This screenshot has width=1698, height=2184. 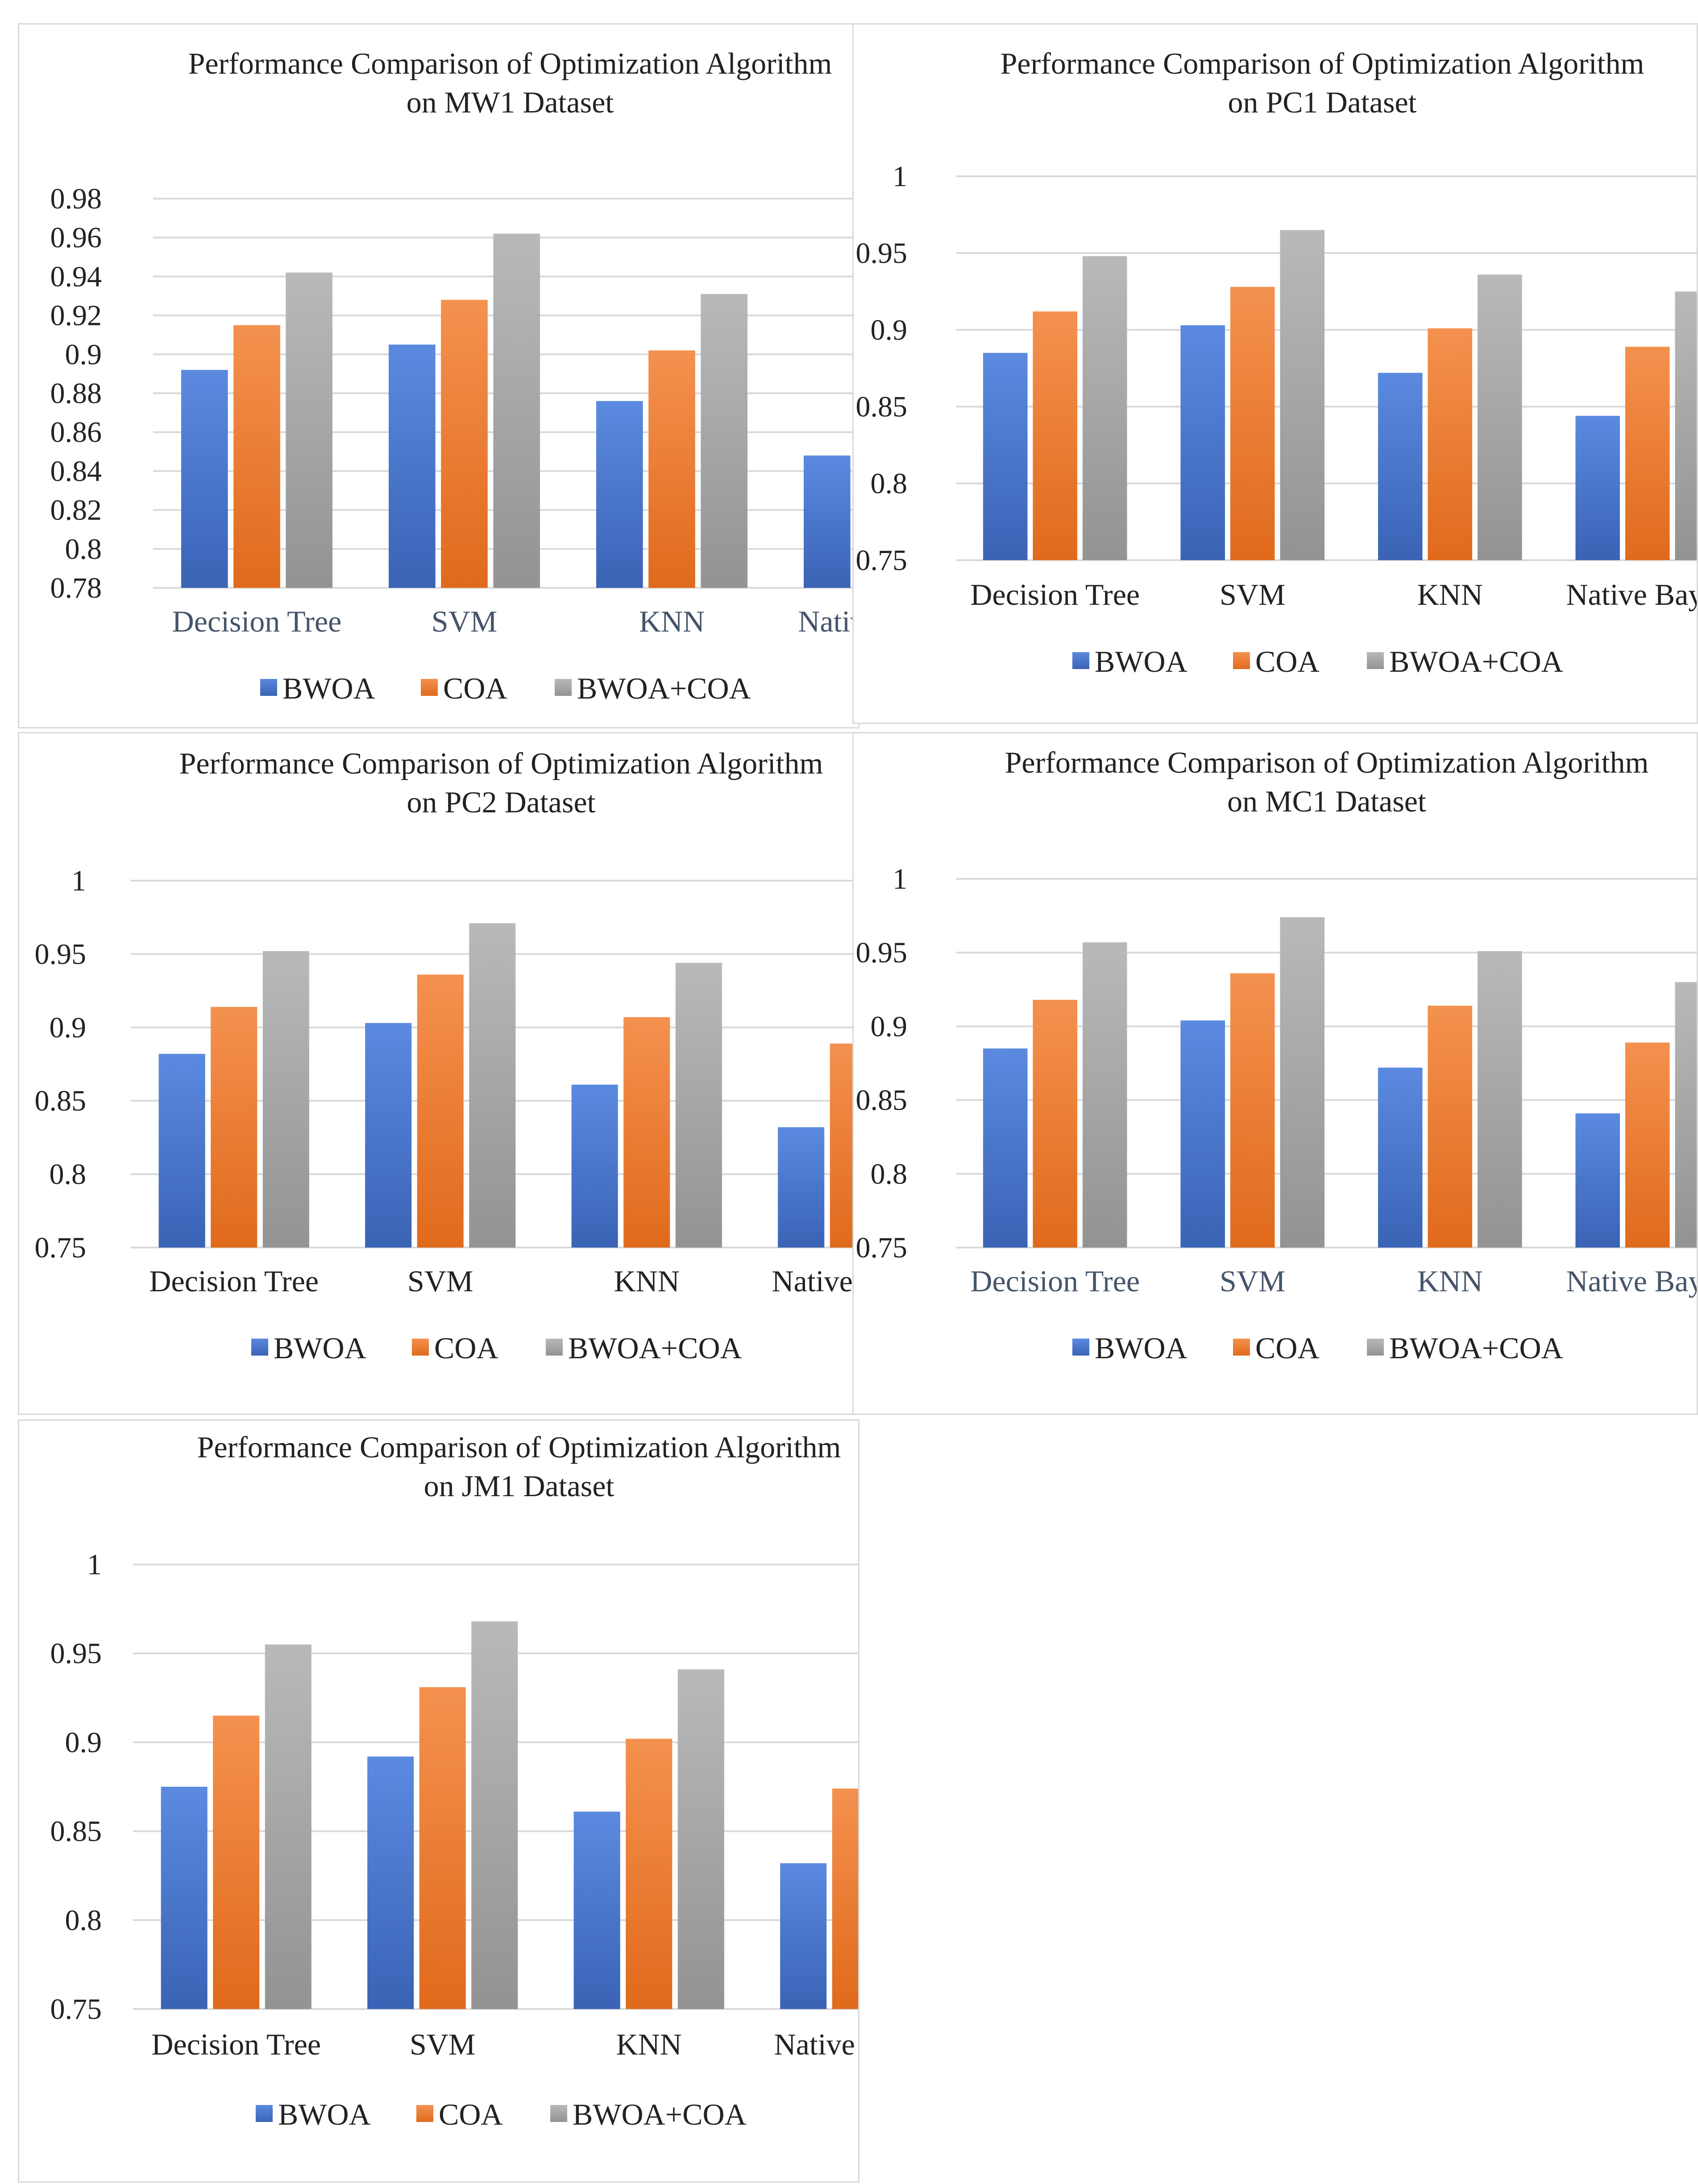 I want to click on x-category-label: SVM, so click(x=440, y=1281).